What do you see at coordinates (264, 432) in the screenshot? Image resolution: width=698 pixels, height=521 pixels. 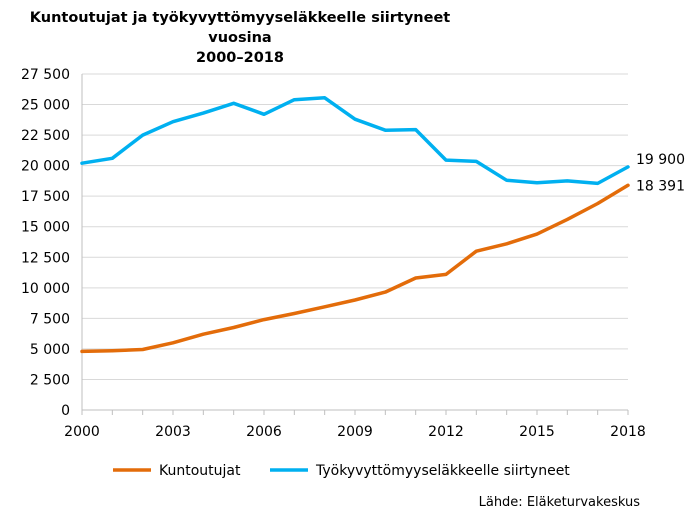 I see `x-tick-label: 2006` at bounding box center [264, 432].